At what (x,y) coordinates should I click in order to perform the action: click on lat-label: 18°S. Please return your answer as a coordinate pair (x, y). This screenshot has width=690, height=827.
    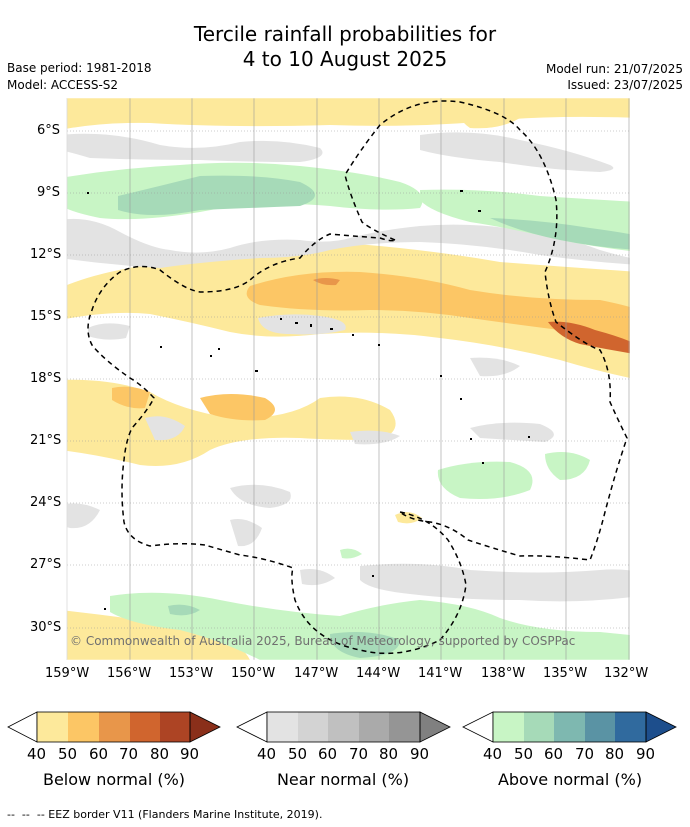
    Looking at the image, I should click on (46, 378).